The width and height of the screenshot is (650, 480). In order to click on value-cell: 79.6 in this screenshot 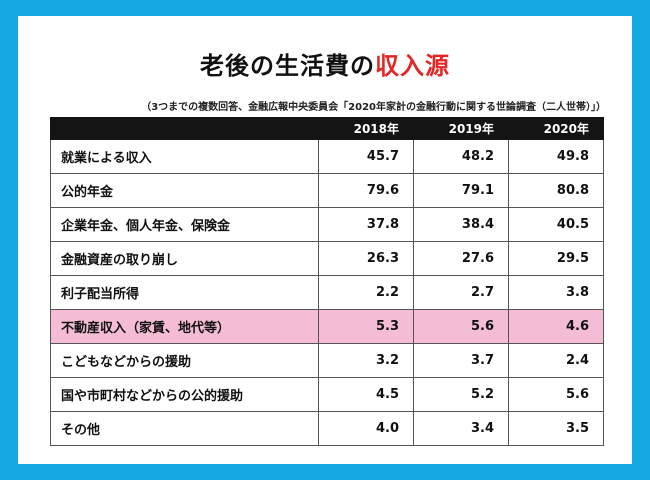, I will do `click(366, 190)`.